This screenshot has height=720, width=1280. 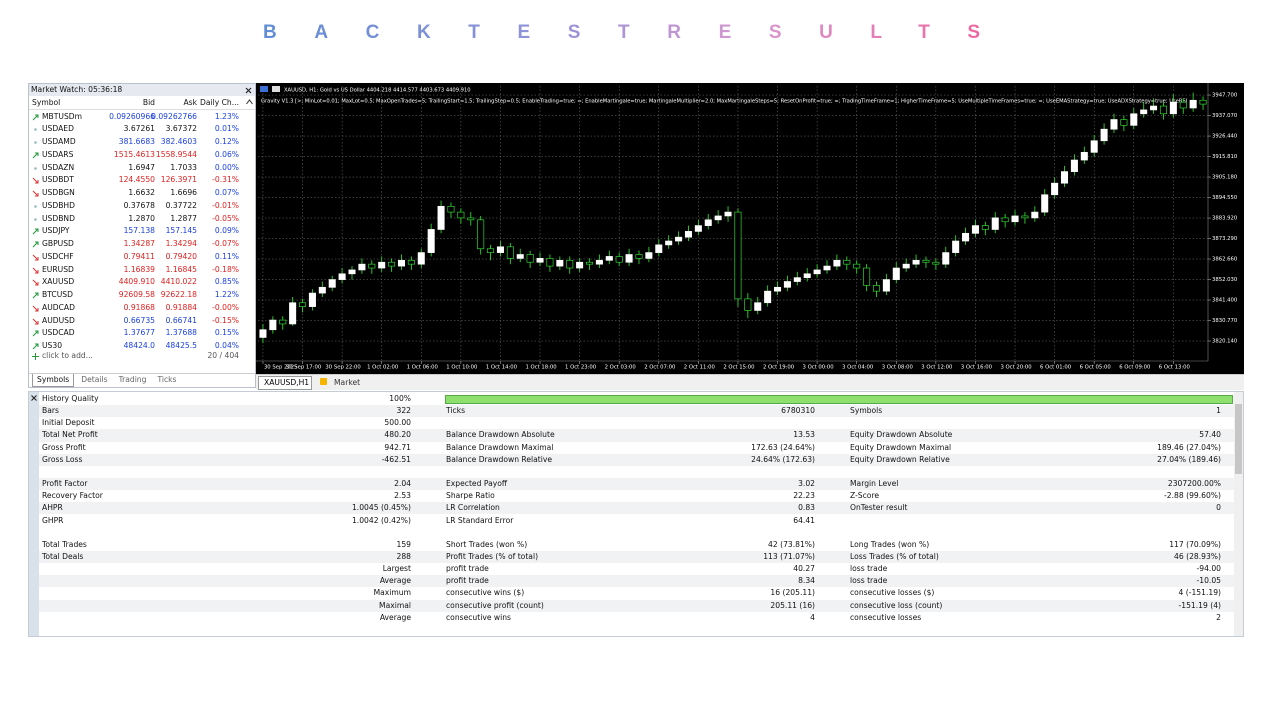 I want to click on stat-label: Bars, so click(x=50, y=411).